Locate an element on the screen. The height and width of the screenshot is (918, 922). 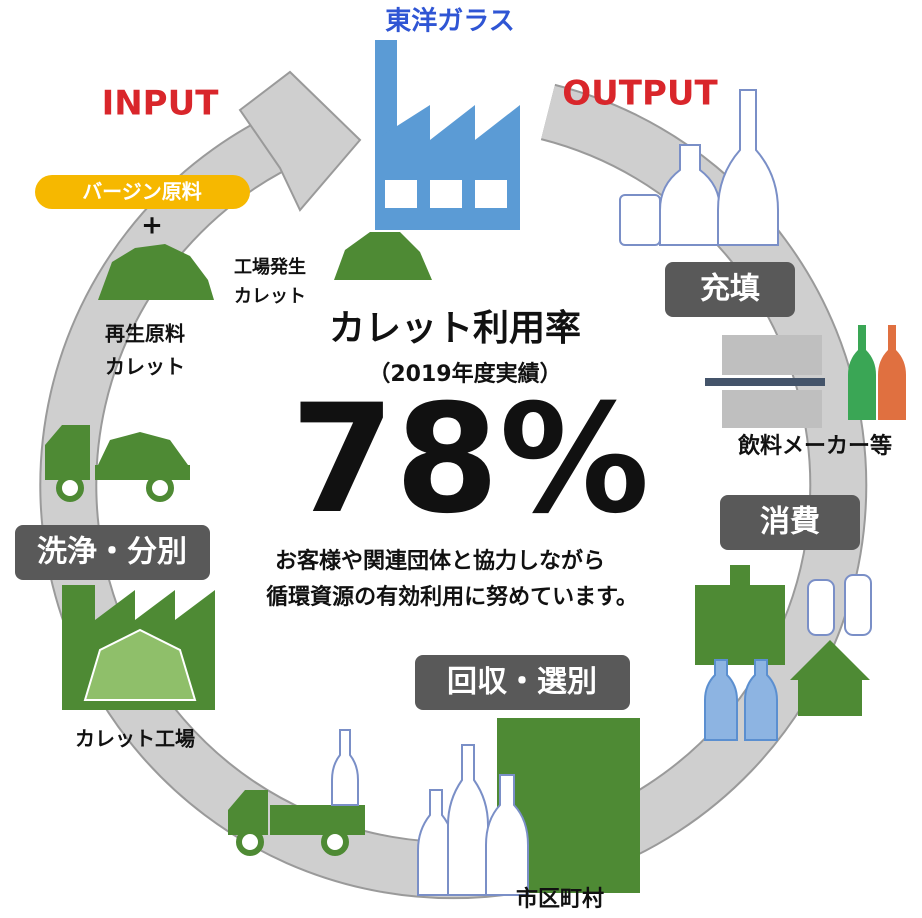
stage-label: 消費 is located at coordinates (790, 522).